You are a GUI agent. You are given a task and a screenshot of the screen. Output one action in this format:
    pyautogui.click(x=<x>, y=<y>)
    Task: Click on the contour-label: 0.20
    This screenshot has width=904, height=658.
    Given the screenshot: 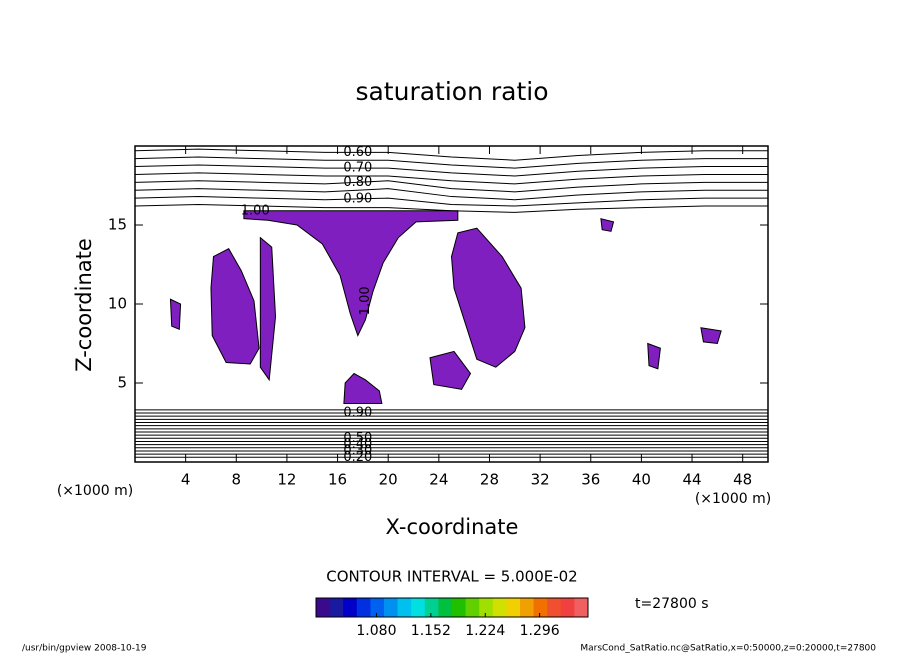 What is the action you would take?
    pyautogui.click(x=357, y=457)
    